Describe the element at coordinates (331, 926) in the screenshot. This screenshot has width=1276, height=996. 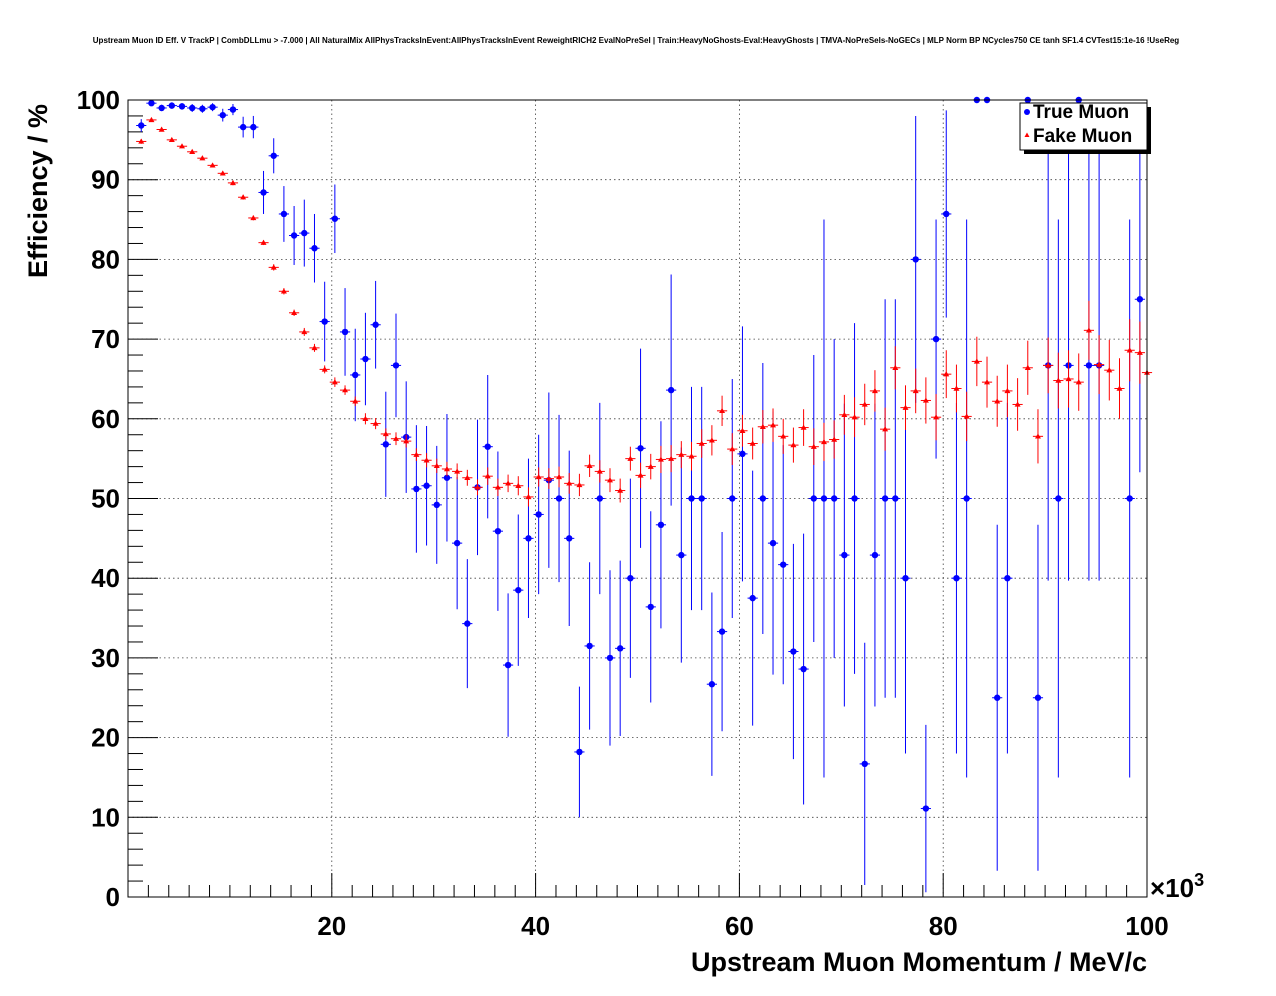
I see `x-tick-label: 20` at that location.